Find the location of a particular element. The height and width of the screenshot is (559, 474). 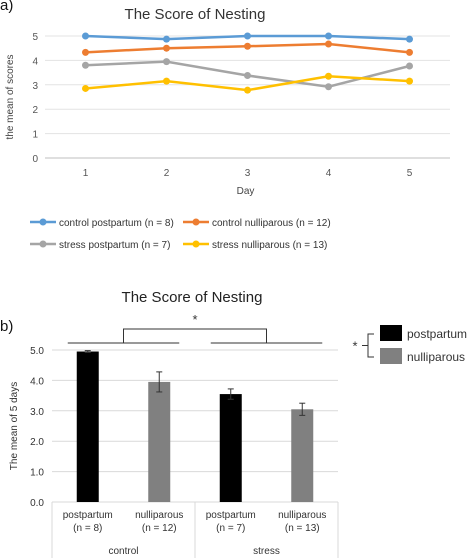

y-tick-label: 2.0 is located at coordinates (37, 442).